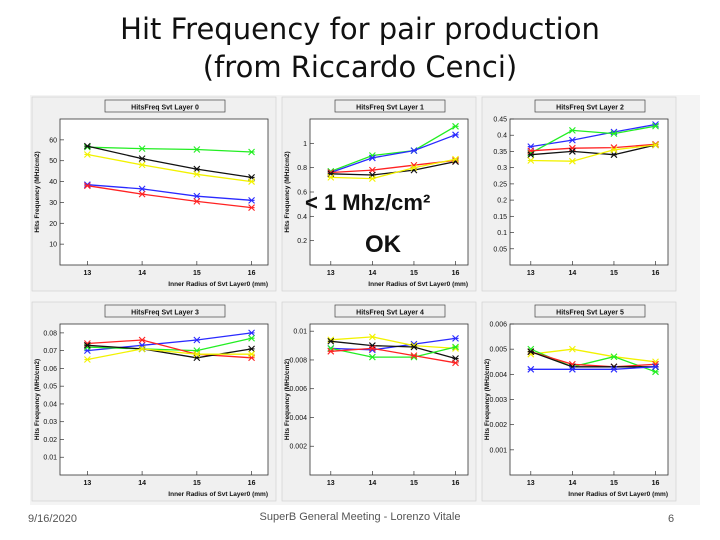 This screenshot has width=720, height=540. I want to click on y-tick-label: 0.03, so click(50, 422).